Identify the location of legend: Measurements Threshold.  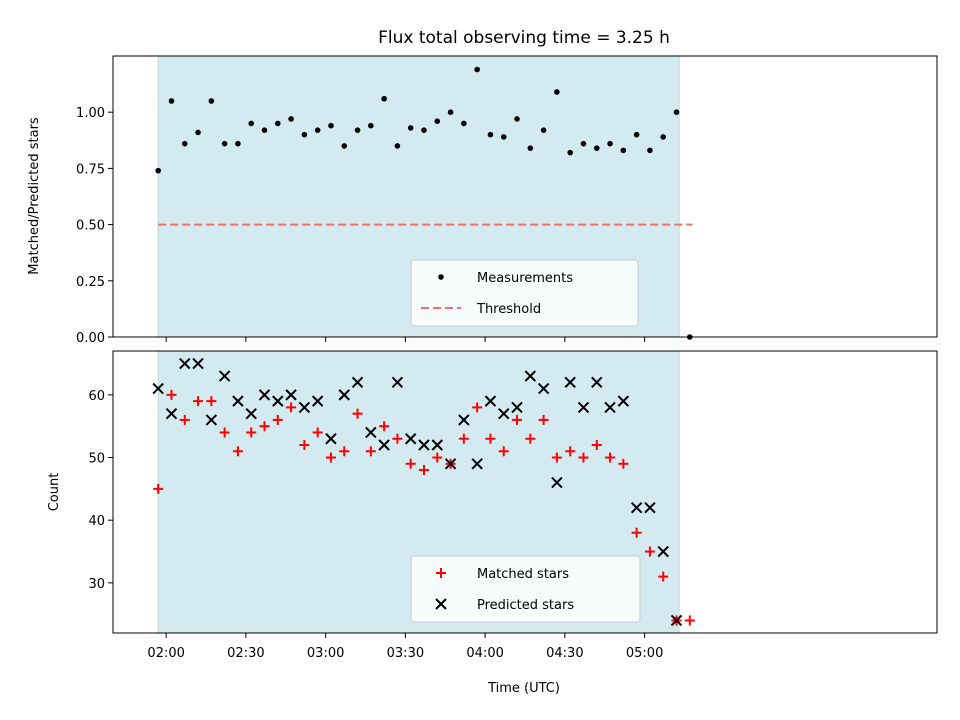
(524, 293).